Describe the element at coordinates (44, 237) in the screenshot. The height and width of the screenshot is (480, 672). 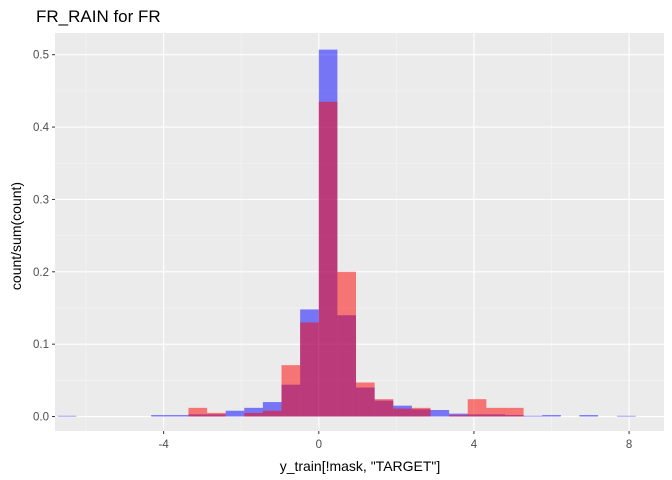
I see `y-axis: 0.0 0.1 0.2 0.3 0.4 0.5` at that location.